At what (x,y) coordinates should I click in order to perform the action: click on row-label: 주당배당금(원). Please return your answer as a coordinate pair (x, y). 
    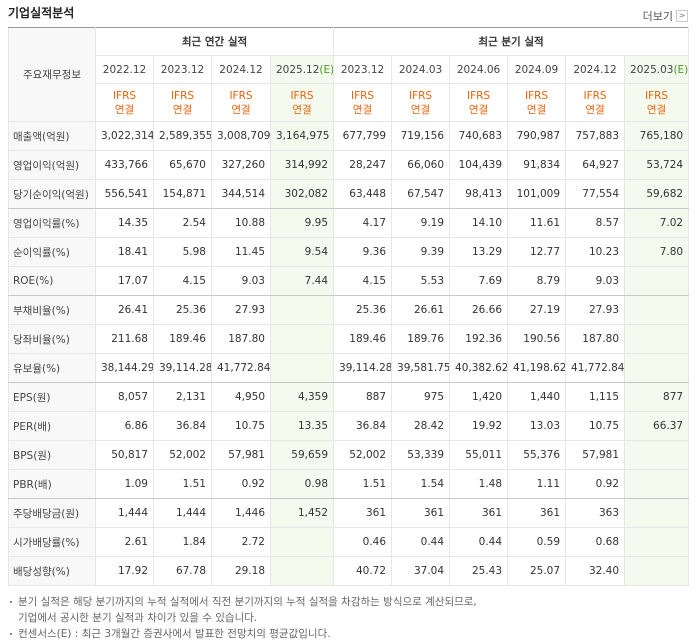
    Looking at the image, I should click on (52, 513).